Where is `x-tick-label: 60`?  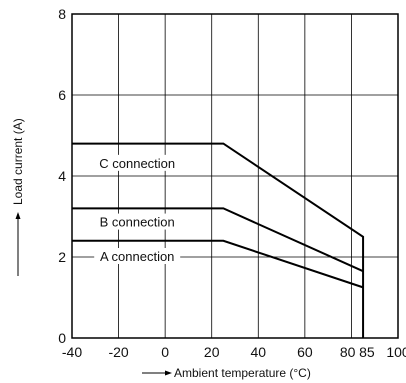
x-tick-label: 60 is located at coordinates (305, 352).